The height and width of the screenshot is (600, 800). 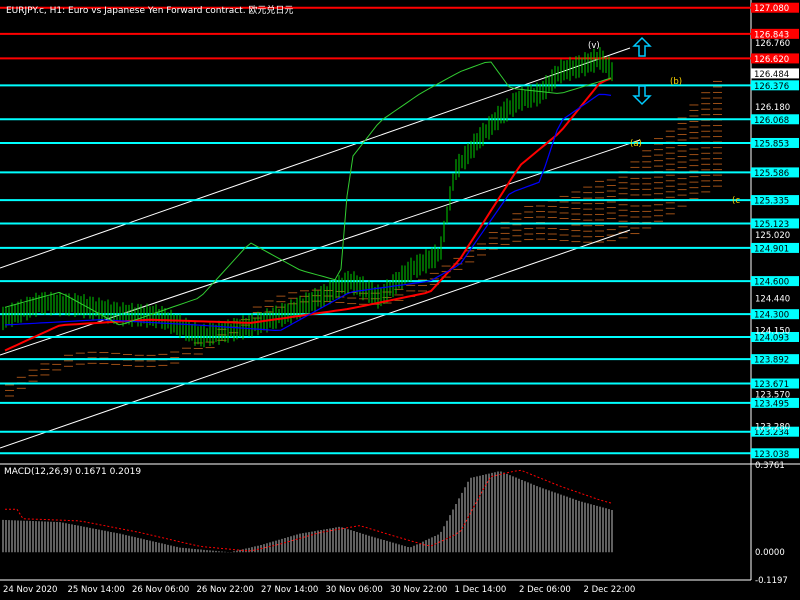 What do you see at coordinates (775, 85) in the screenshot?
I see `level-tag-126.376` at bounding box center [775, 85].